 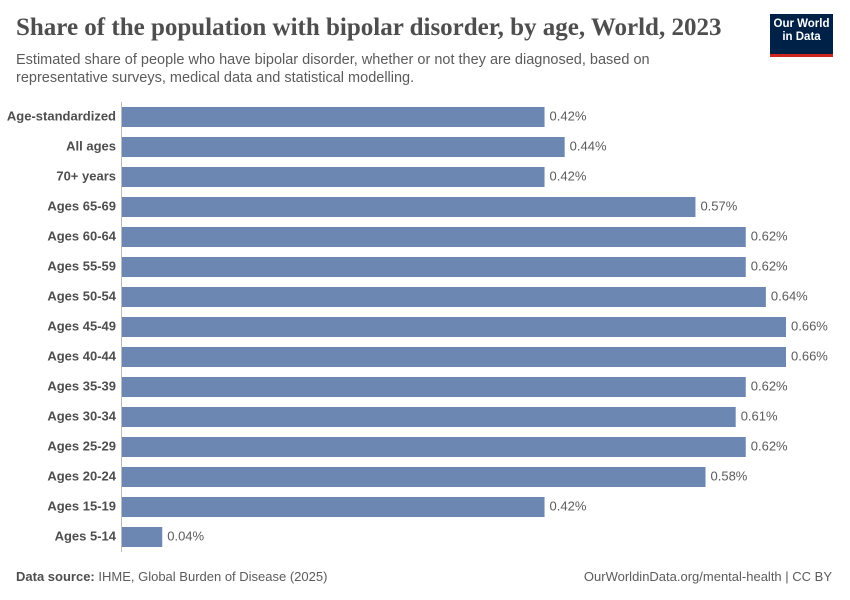 What do you see at coordinates (86, 175) in the screenshot?
I see `y-tick-label: 70+ years` at bounding box center [86, 175].